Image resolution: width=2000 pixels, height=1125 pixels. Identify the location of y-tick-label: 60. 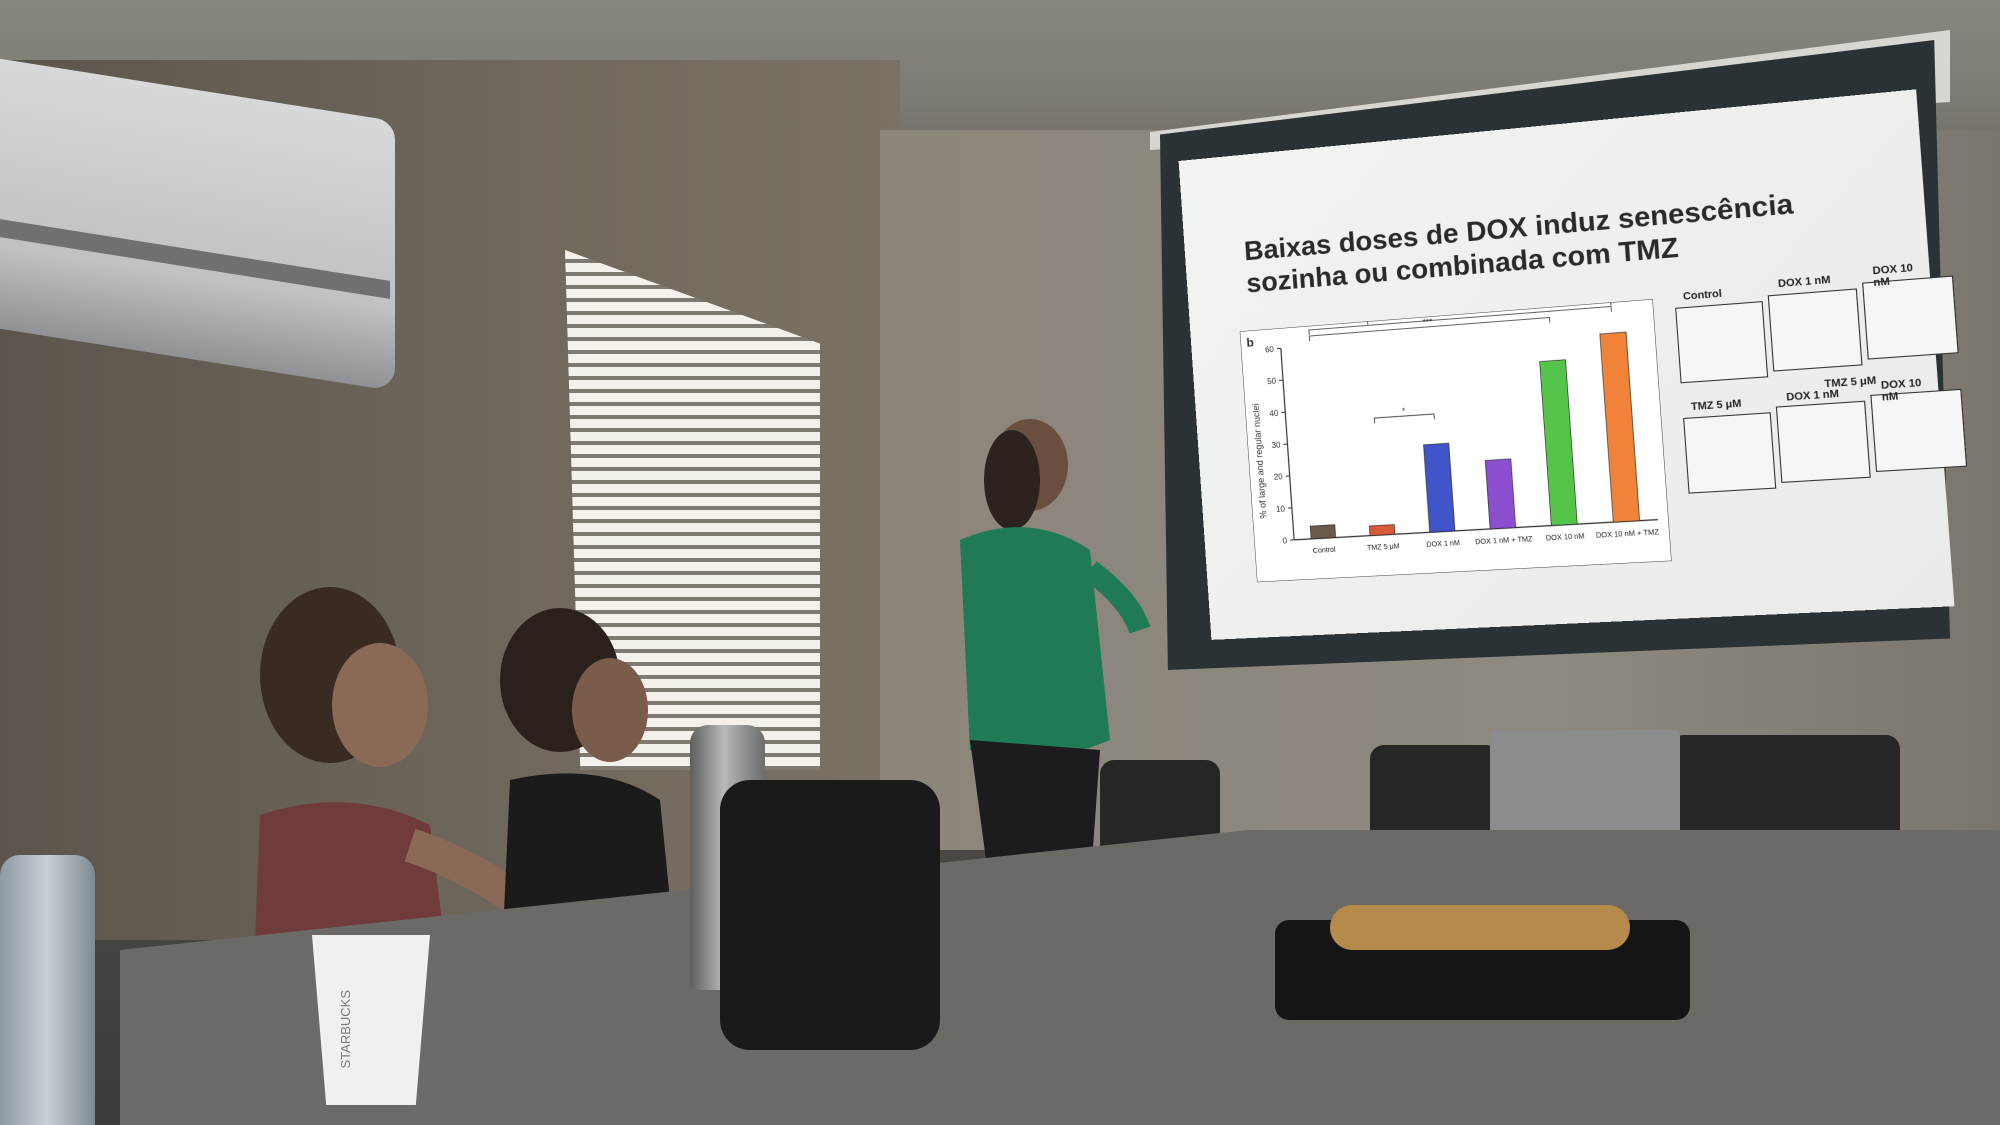
(1270, 350).